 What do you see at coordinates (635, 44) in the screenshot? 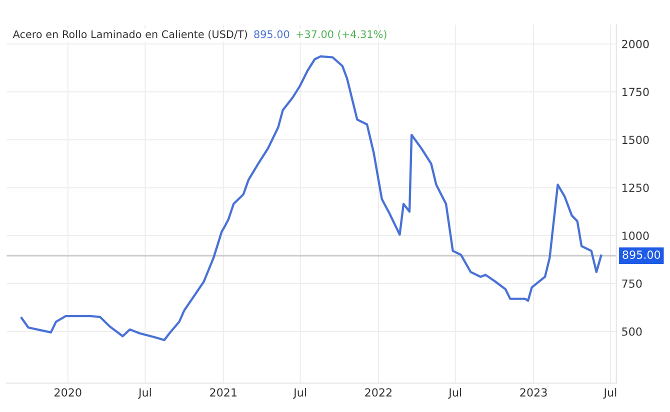
I see `y-tick-label: 2000` at bounding box center [635, 44].